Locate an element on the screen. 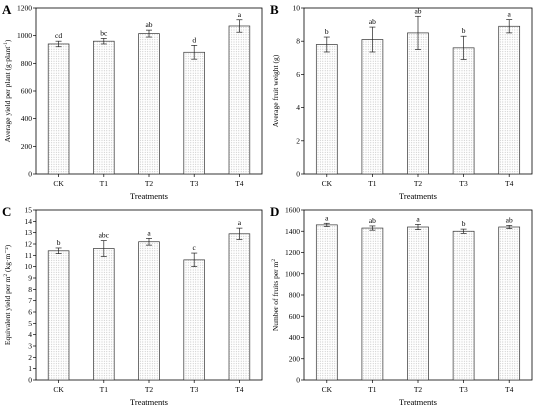  y-tick-label: 13 is located at coordinates (29, 232).